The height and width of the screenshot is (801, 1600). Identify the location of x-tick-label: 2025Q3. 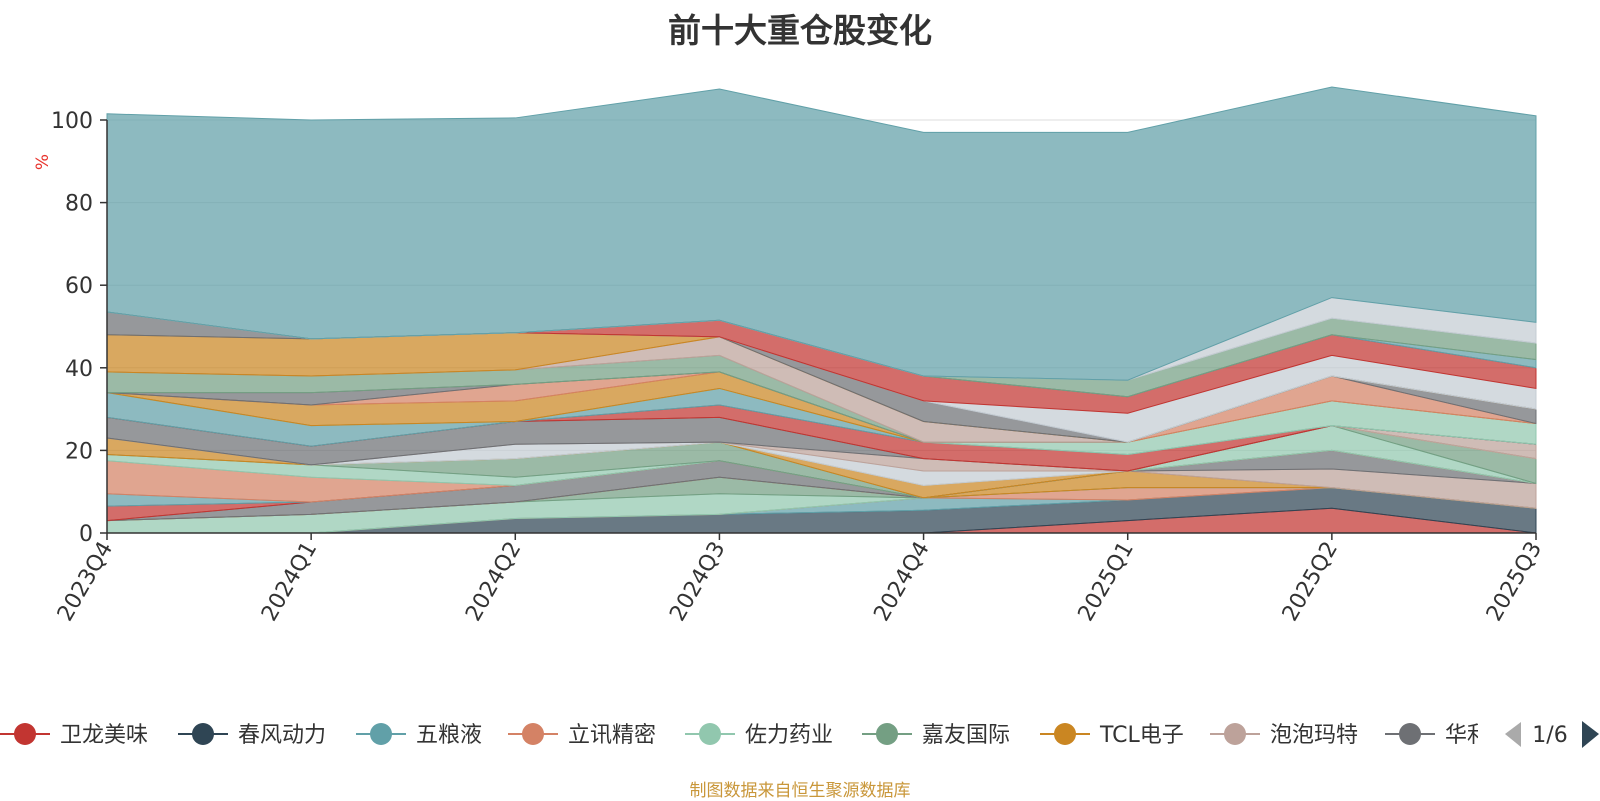
(1514, 582).